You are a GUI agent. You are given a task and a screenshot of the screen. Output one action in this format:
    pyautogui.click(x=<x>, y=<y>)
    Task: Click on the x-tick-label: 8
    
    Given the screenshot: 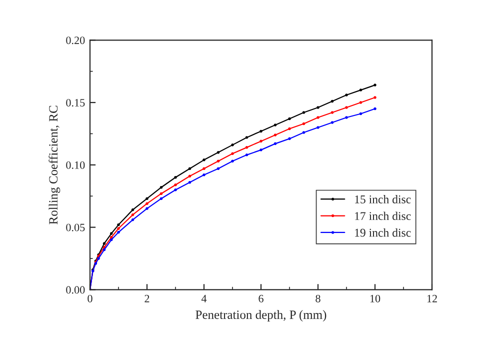 What is the action you would take?
    pyautogui.click(x=318, y=298)
    